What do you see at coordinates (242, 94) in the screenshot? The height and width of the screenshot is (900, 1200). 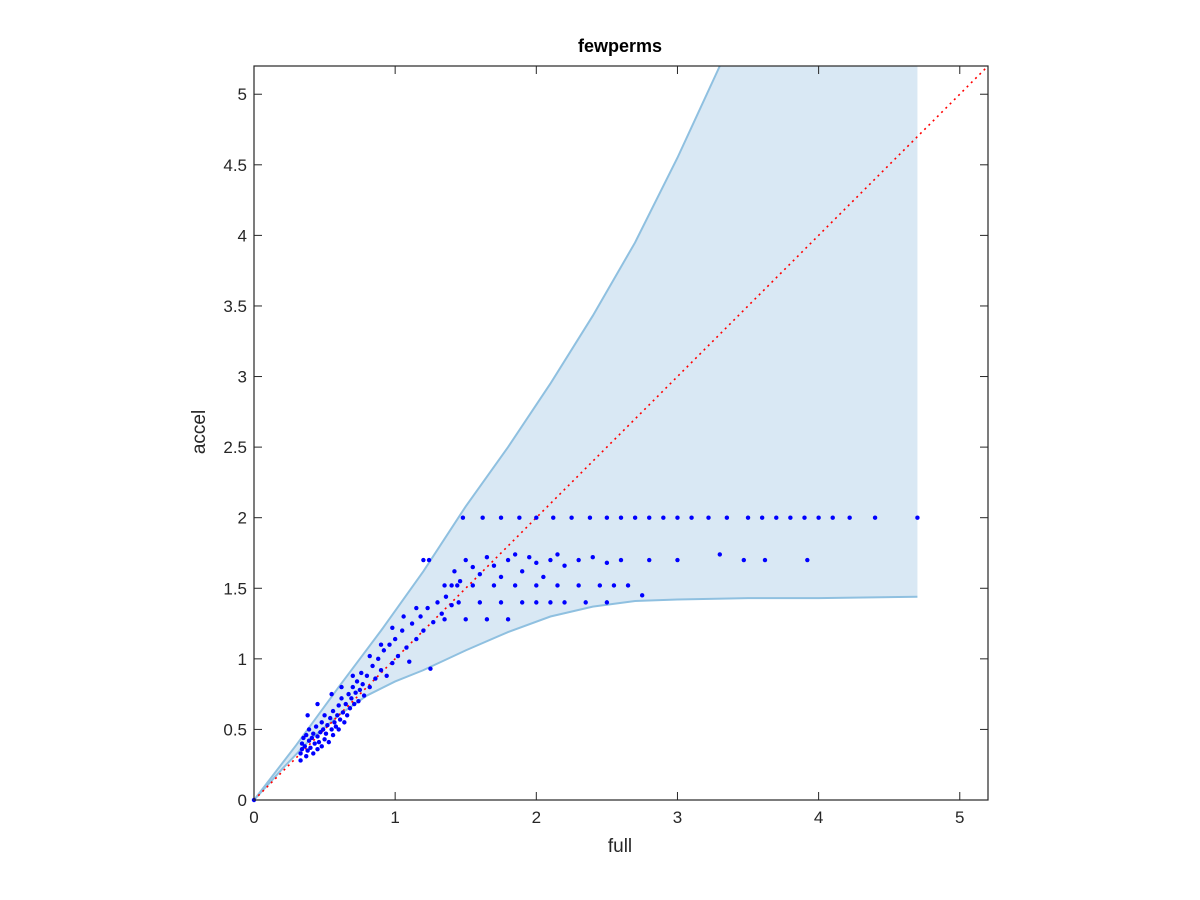 I see `y-tick-label: 5` at bounding box center [242, 94].